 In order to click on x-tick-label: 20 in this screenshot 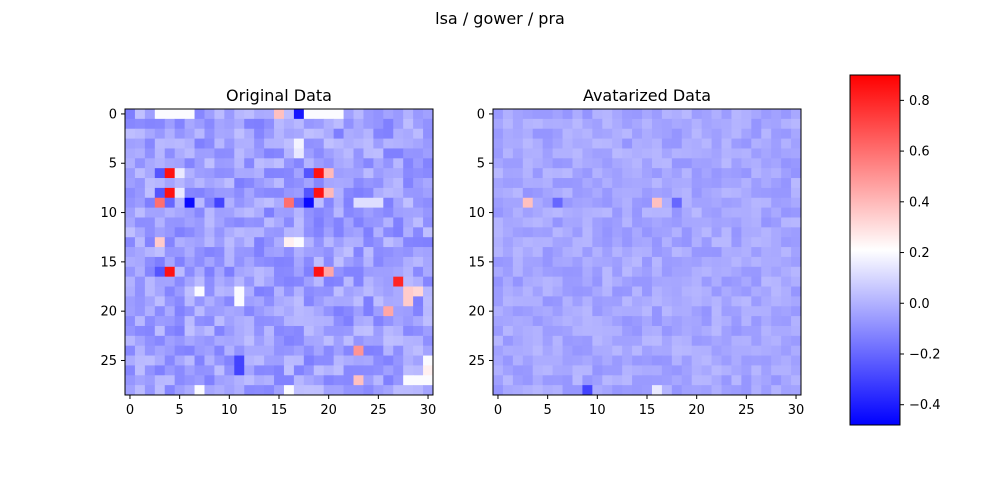, I will do `click(696, 410)`.